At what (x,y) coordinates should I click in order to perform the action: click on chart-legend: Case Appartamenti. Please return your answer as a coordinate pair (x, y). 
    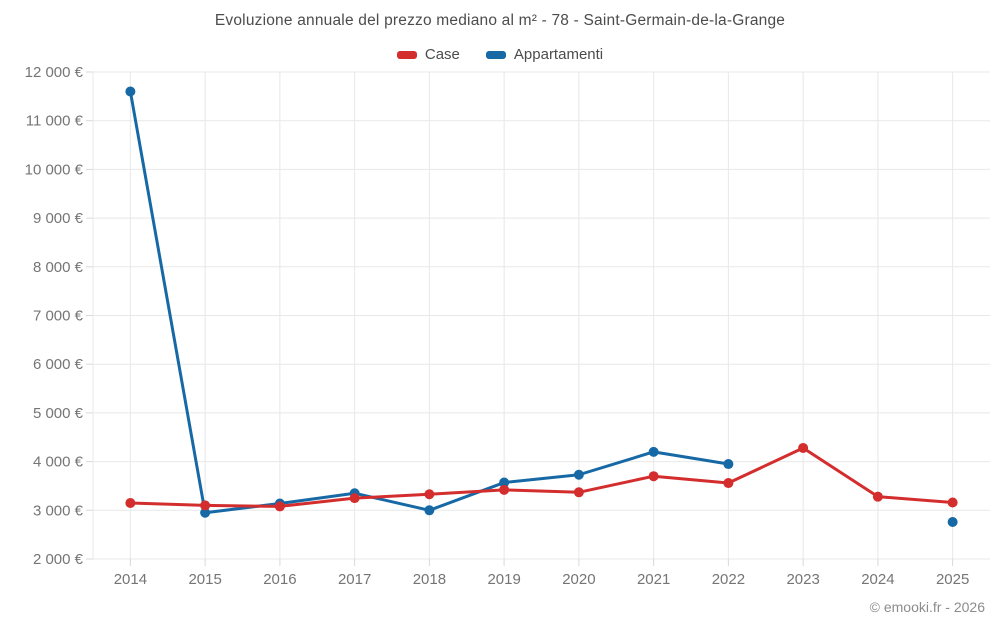
    Looking at the image, I should click on (500, 54).